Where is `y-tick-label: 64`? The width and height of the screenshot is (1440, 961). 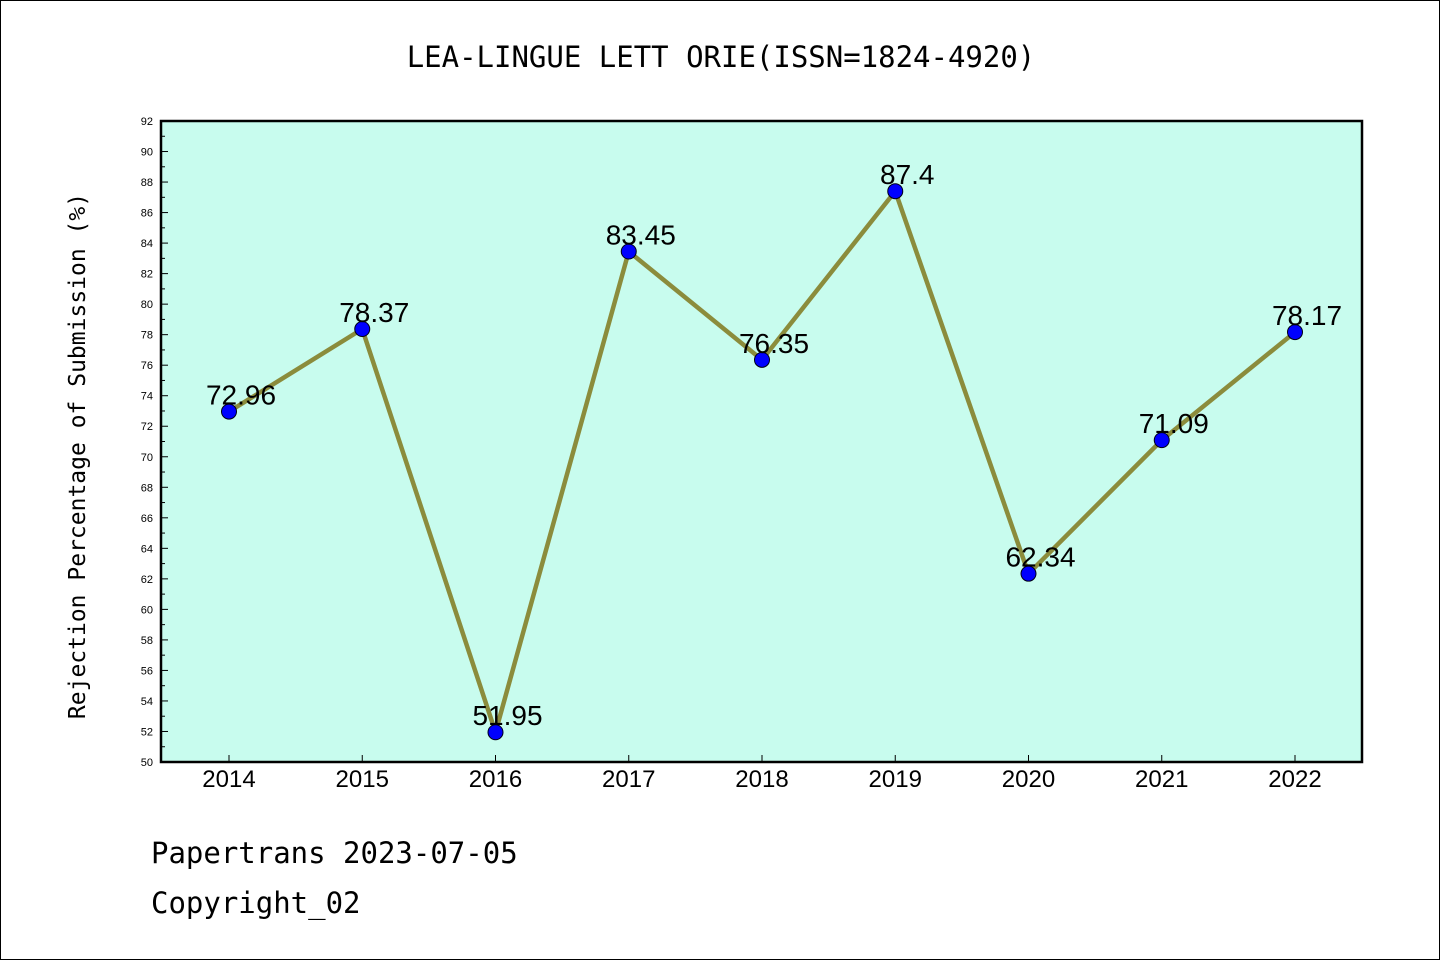
y-tick-label: 64 is located at coordinates (147, 549).